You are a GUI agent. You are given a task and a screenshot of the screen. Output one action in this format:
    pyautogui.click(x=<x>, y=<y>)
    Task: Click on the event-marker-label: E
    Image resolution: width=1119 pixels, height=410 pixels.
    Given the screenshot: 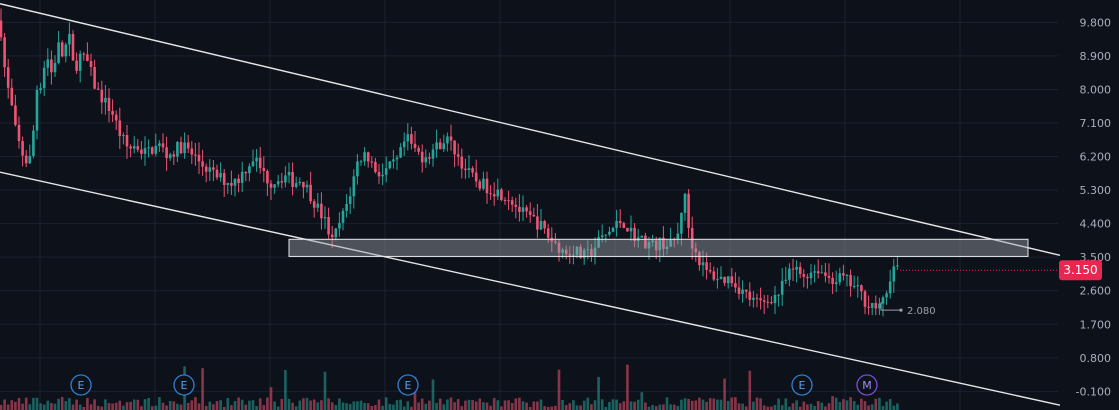 What is the action you would take?
    pyautogui.click(x=802, y=385)
    